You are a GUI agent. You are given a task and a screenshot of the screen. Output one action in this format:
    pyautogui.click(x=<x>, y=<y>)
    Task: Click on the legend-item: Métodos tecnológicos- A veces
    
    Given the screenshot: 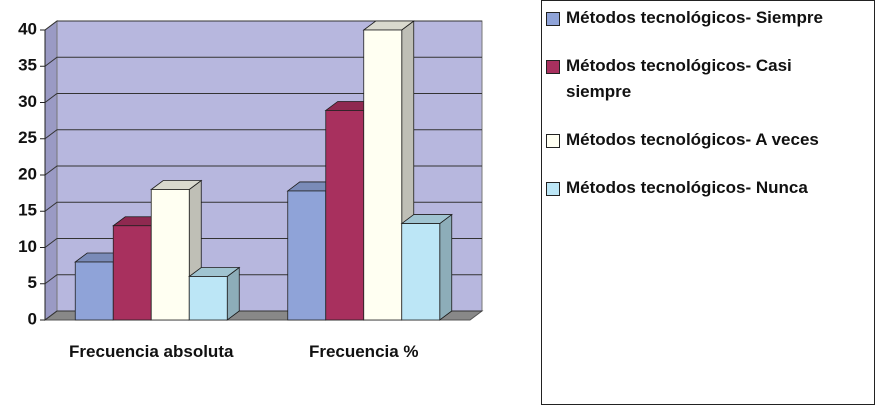 What is the action you would take?
    pyautogui.click(x=701, y=140)
    